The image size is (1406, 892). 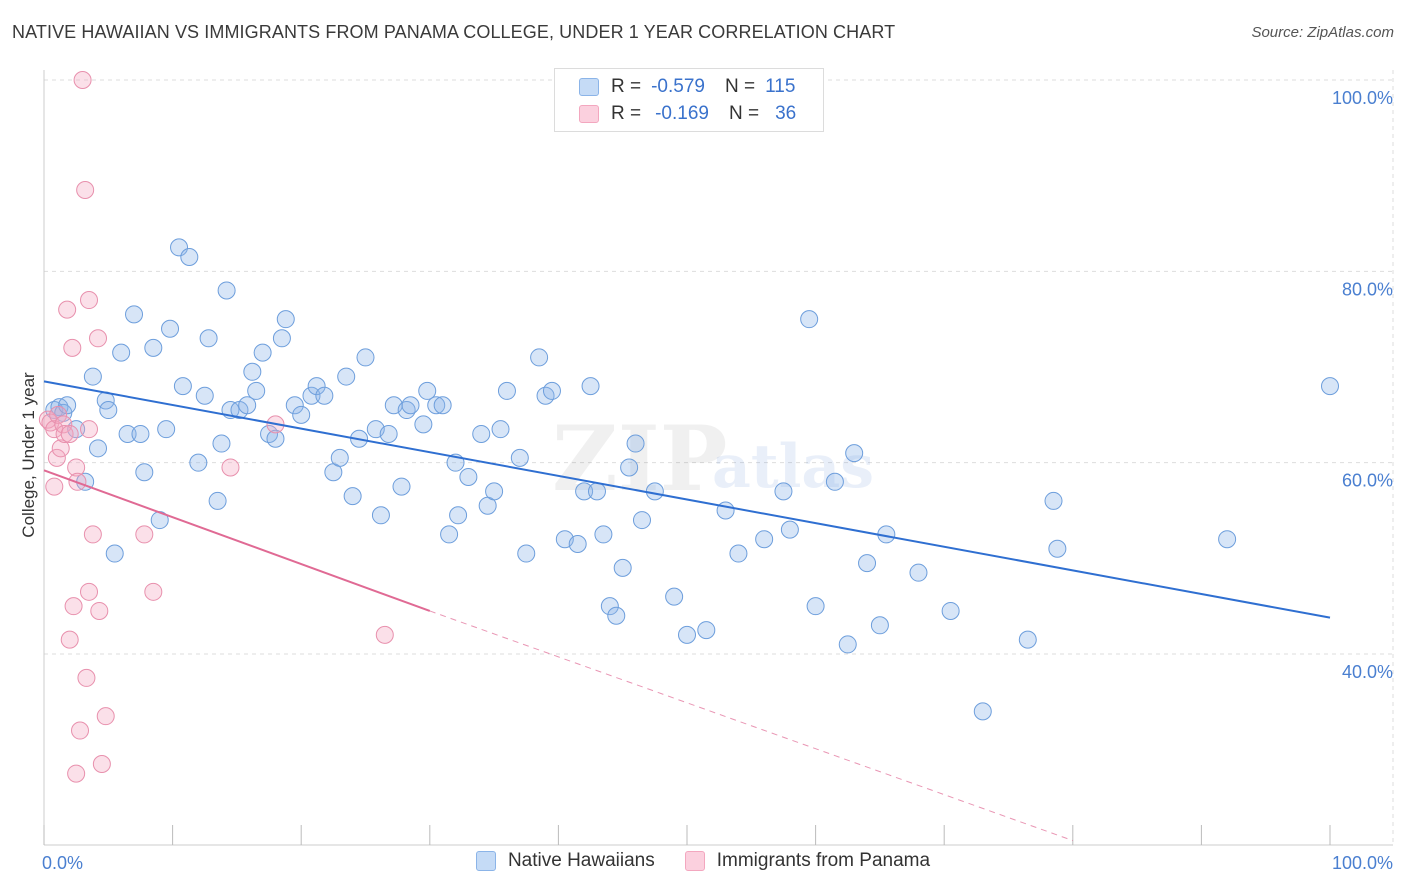 What do you see at coordinates (807, 861) in the screenshot?
I see `legend-item-immigrants-panama: Immigrants from Panama` at bounding box center [807, 861].